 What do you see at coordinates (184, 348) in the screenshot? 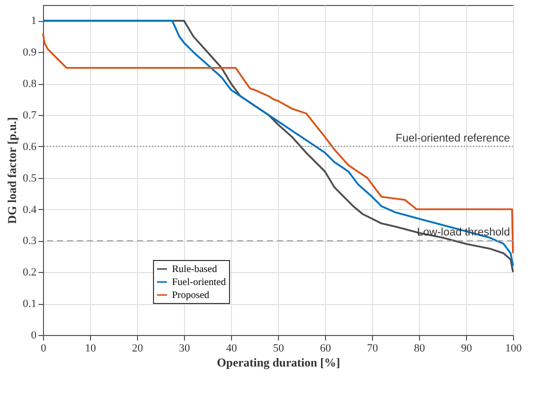
I see `x-tick-label: 30` at bounding box center [184, 348].